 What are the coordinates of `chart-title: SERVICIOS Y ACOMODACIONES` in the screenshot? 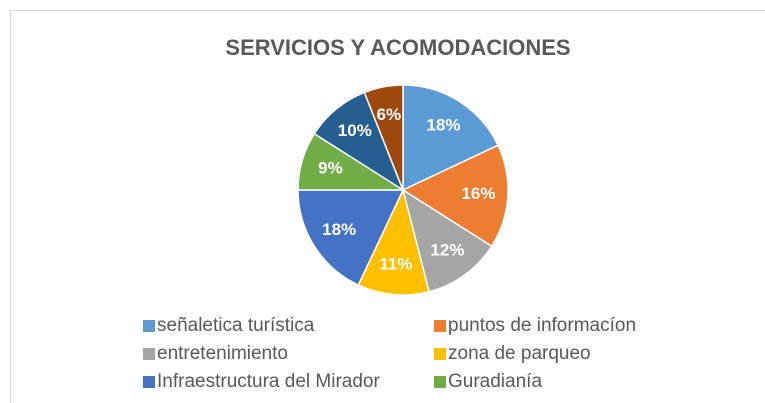 It's located at (397, 47).